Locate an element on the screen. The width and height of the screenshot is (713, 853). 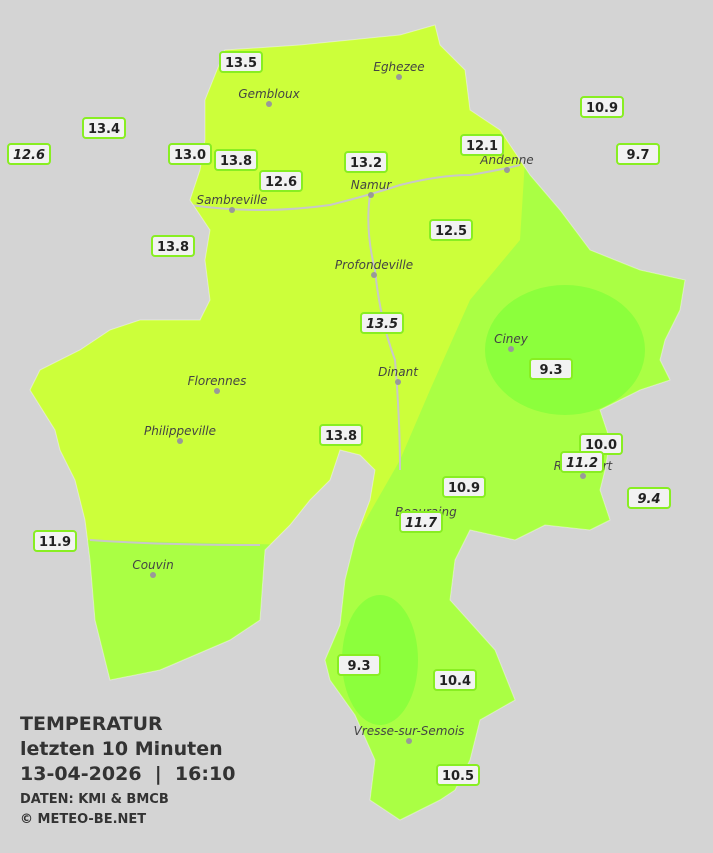
legend-copyright: © METEO-BE.NET is located at coordinates (83, 819).